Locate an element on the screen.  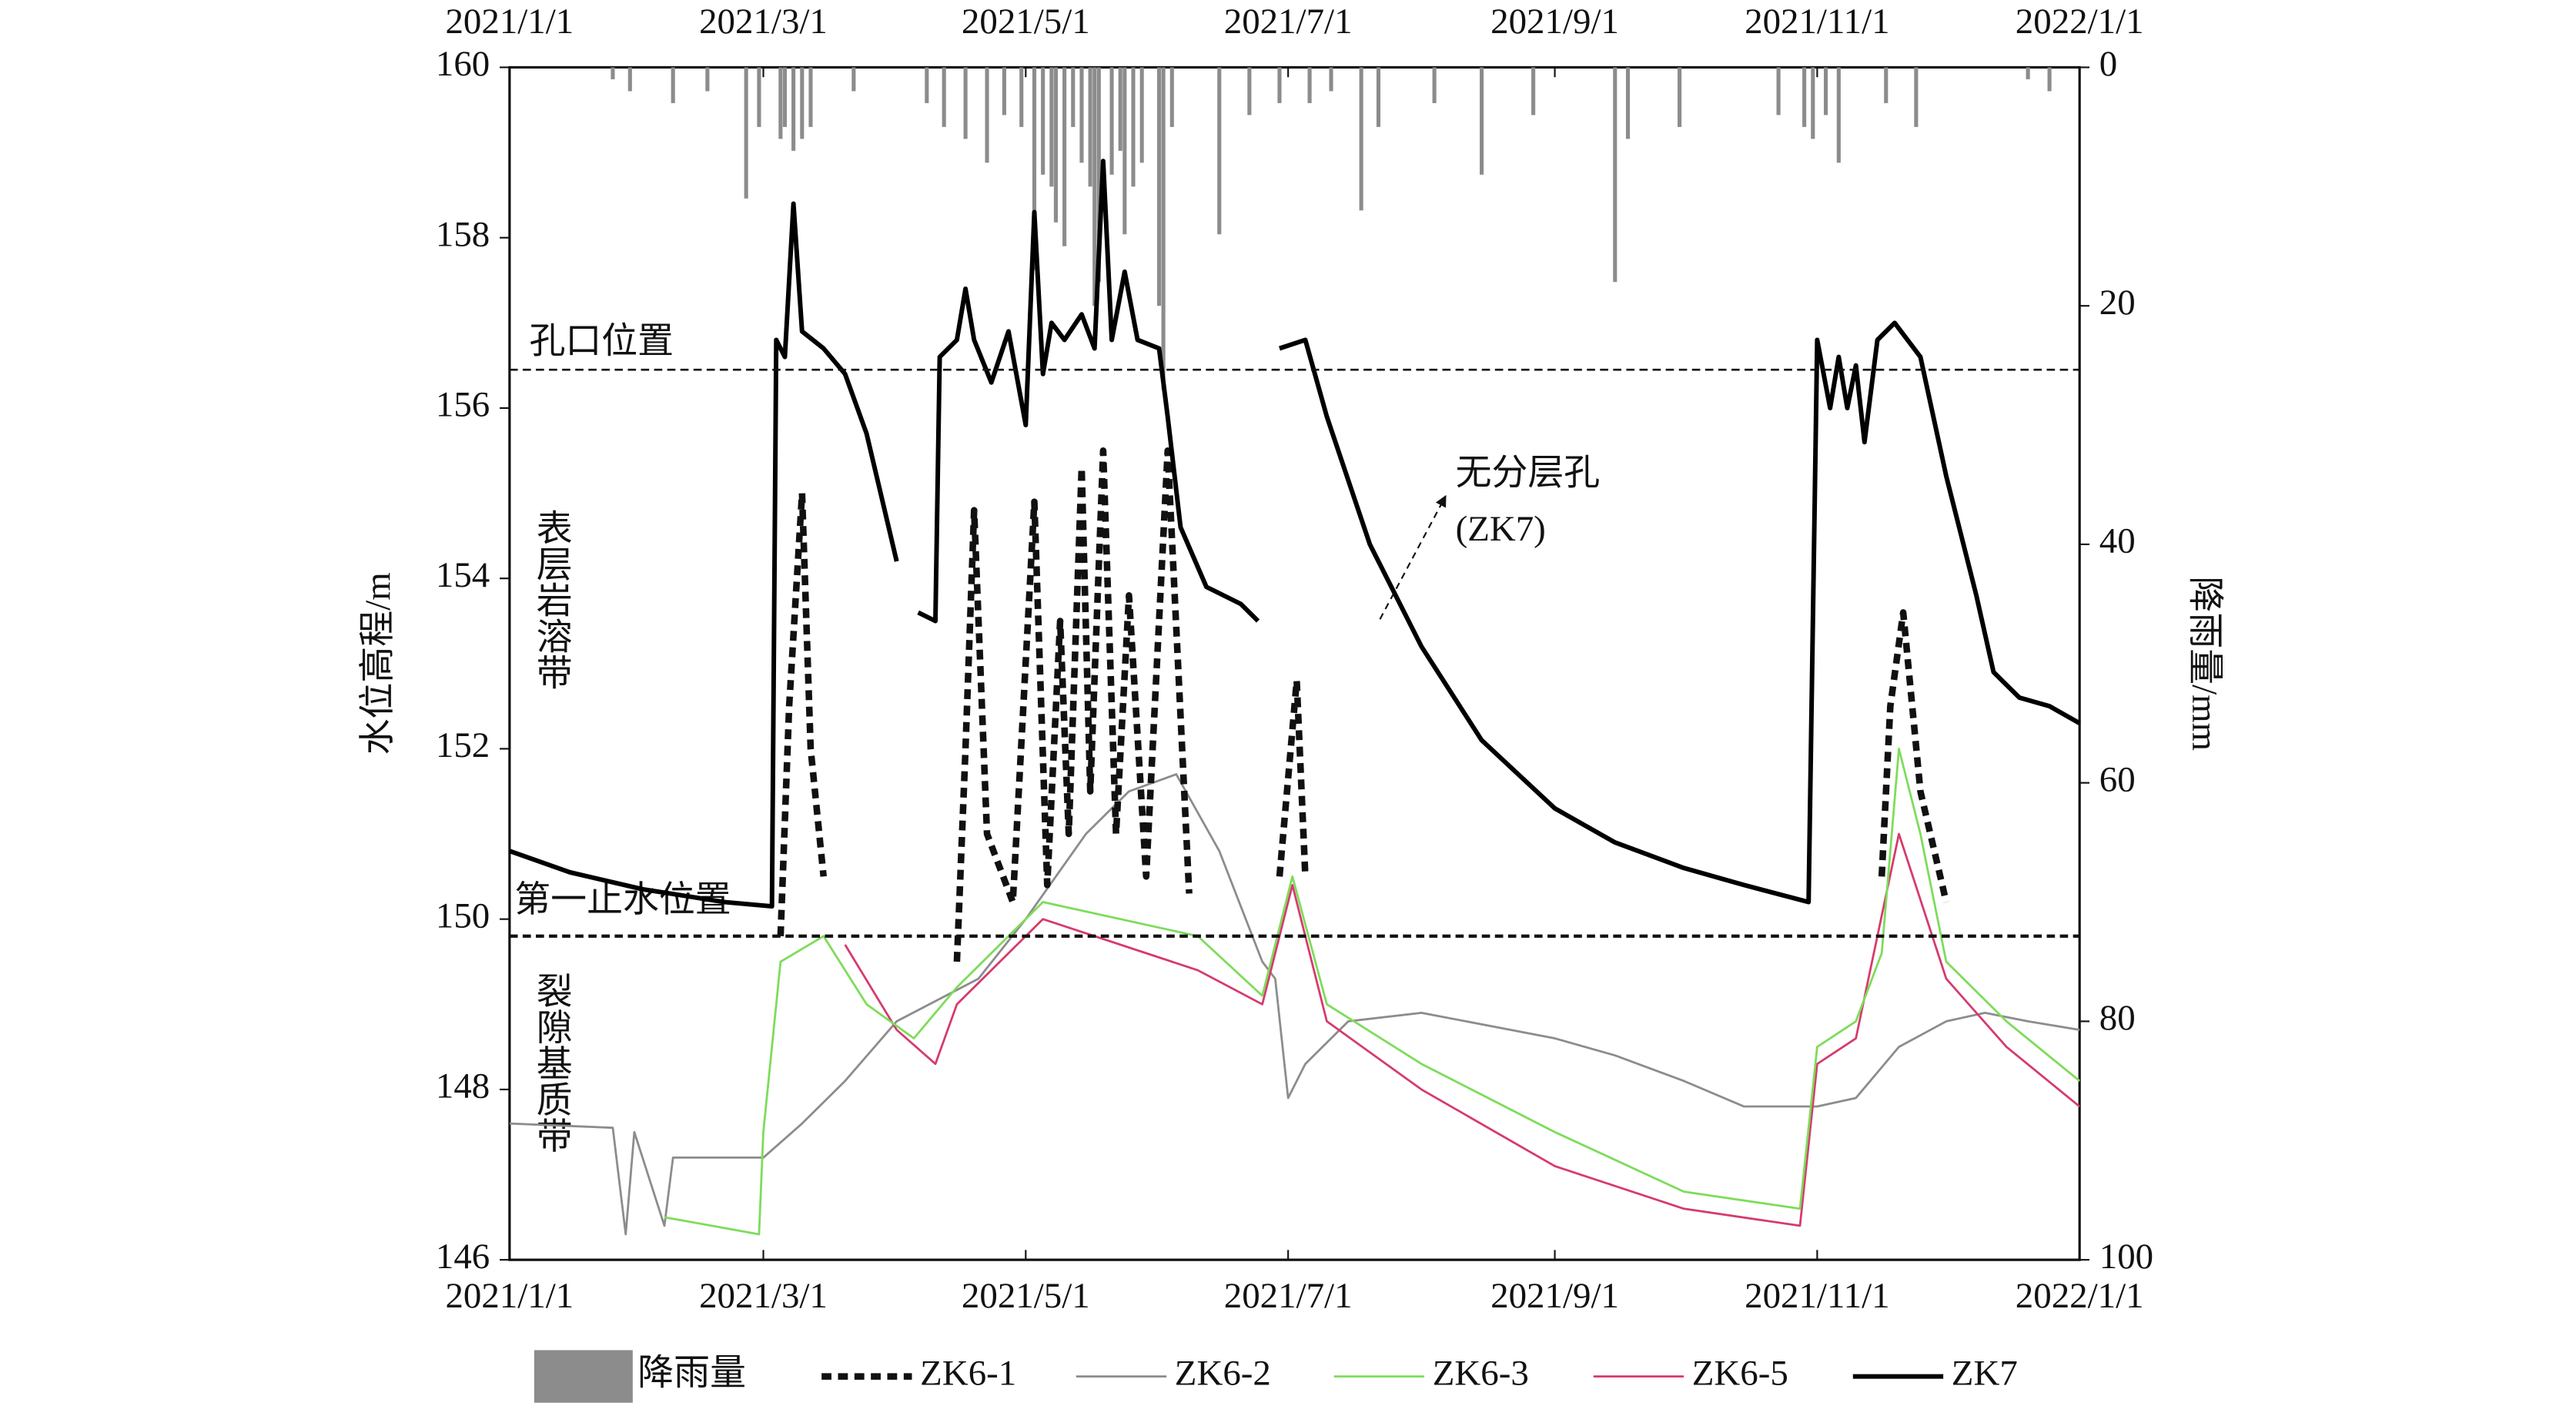
legend-label: 降雨量 is located at coordinates (692, 1373).